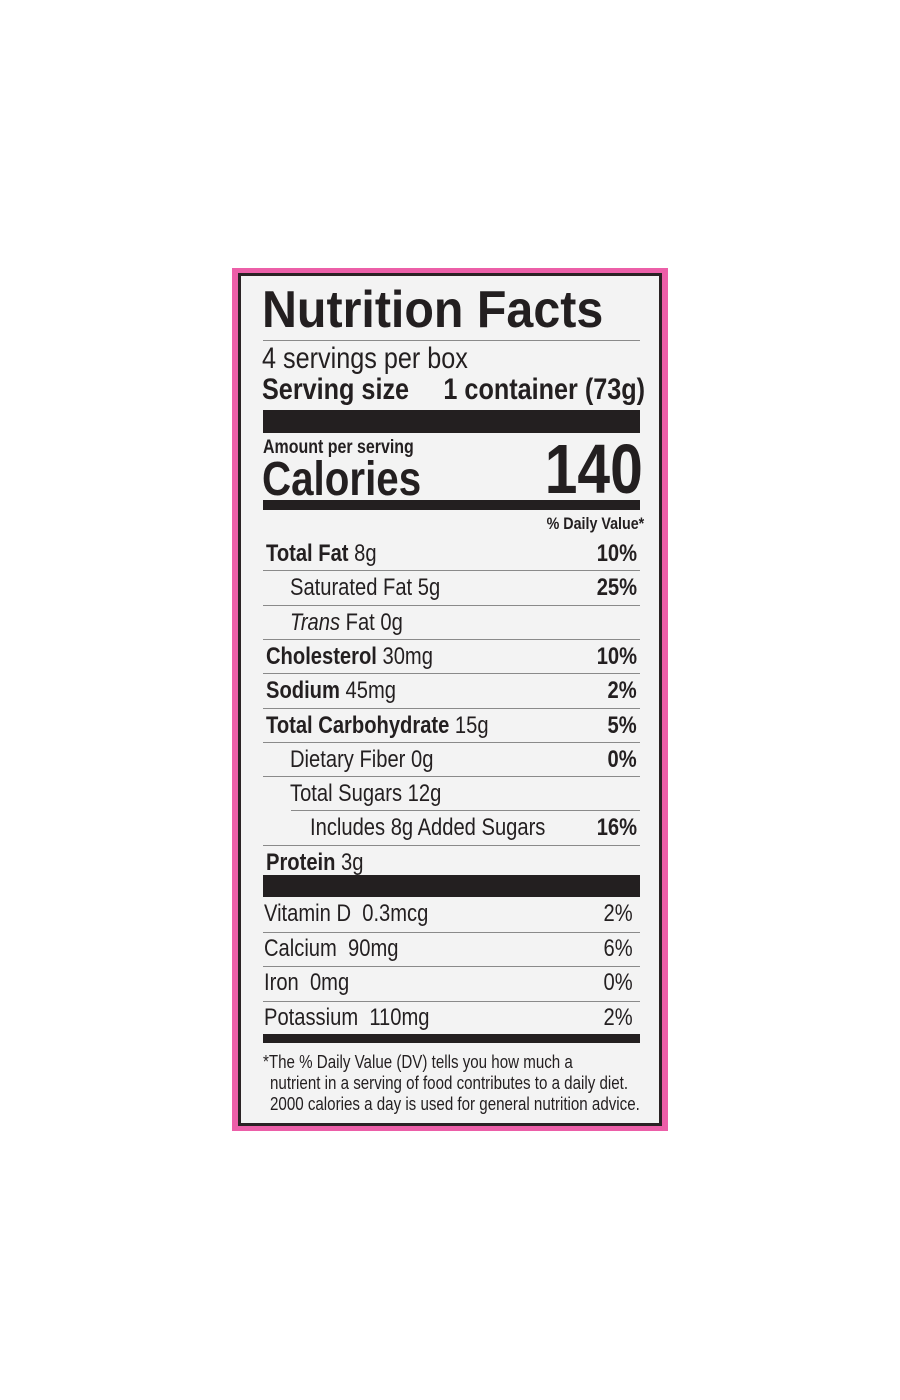 This screenshot has width=900, height=1400. What do you see at coordinates (365, 656) in the screenshot?
I see `nutrient-label: Cholesterol 30mg` at bounding box center [365, 656].